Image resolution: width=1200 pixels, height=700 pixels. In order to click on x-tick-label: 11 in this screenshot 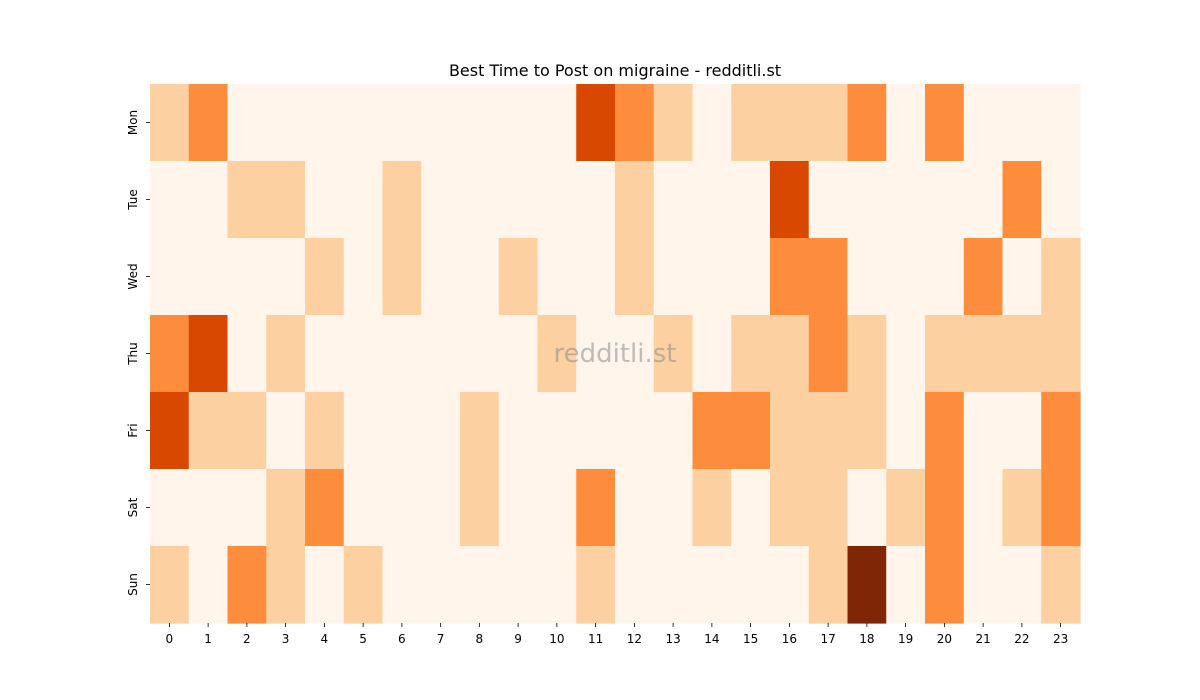, I will do `click(595, 639)`.